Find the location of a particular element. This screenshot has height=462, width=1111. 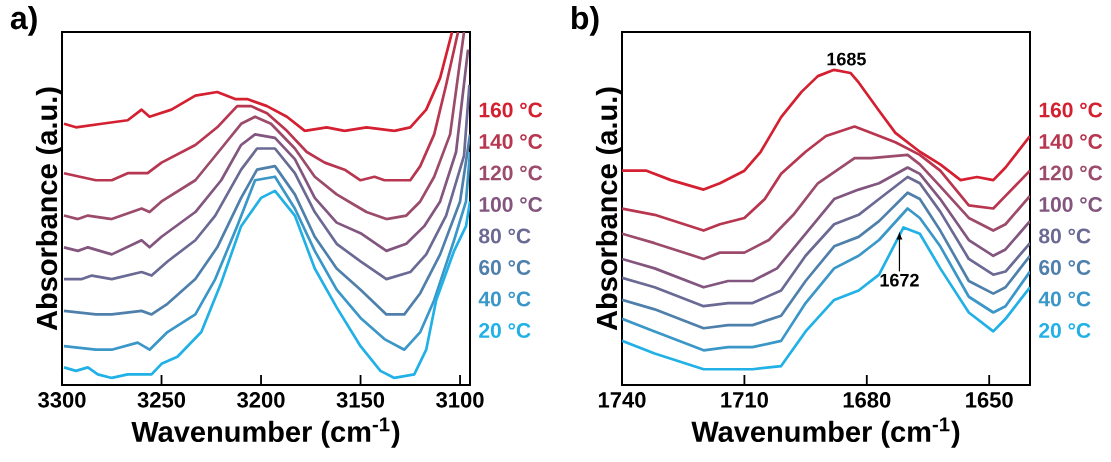

x-tick-label: 1650 is located at coordinates (989, 400).